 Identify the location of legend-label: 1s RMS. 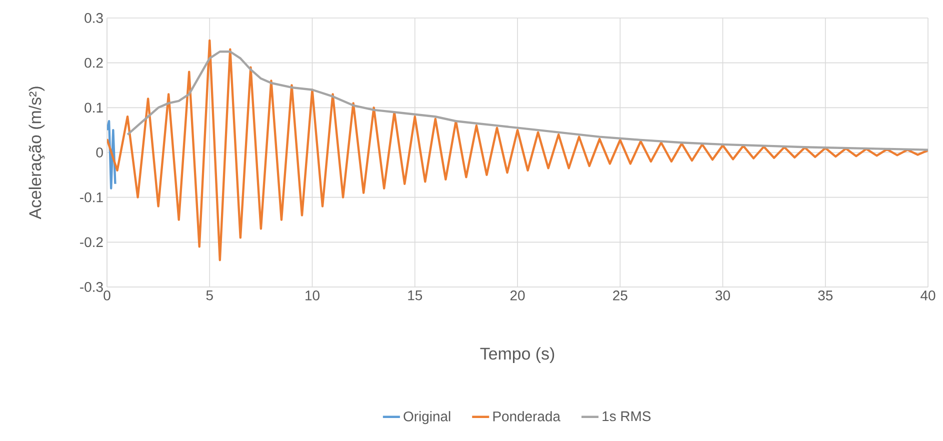
(626, 416).